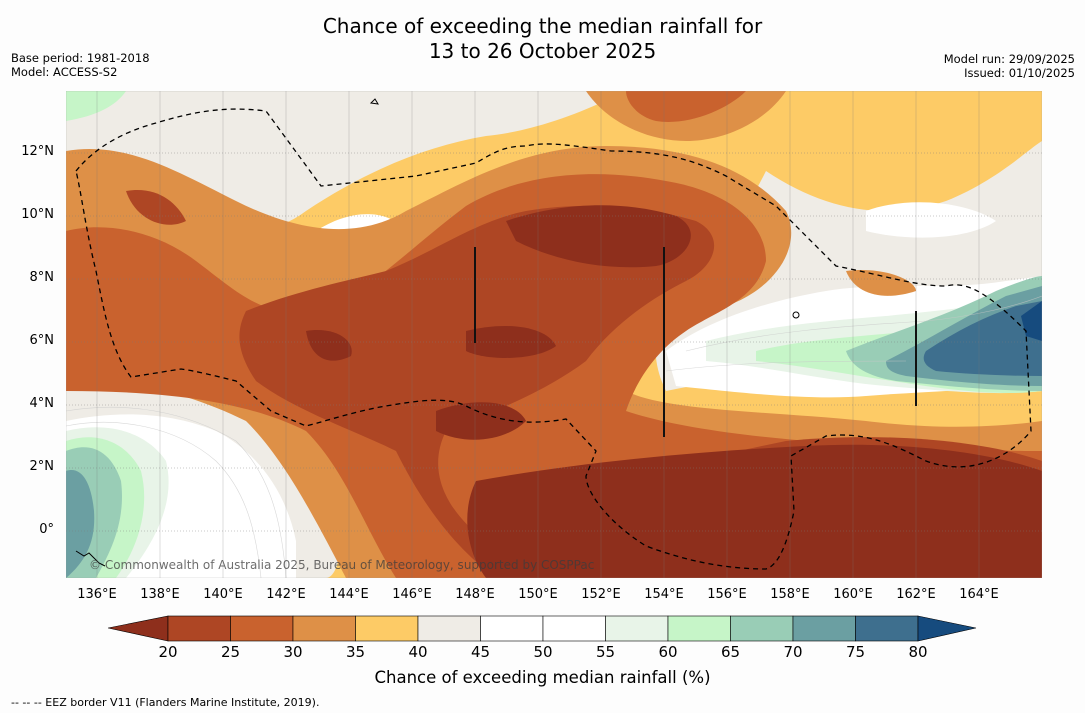 The image size is (1085, 713). What do you see at coordinates (686, 106) in the screenshot?
I see `region-30-topright` at bounding box center [686, 106].